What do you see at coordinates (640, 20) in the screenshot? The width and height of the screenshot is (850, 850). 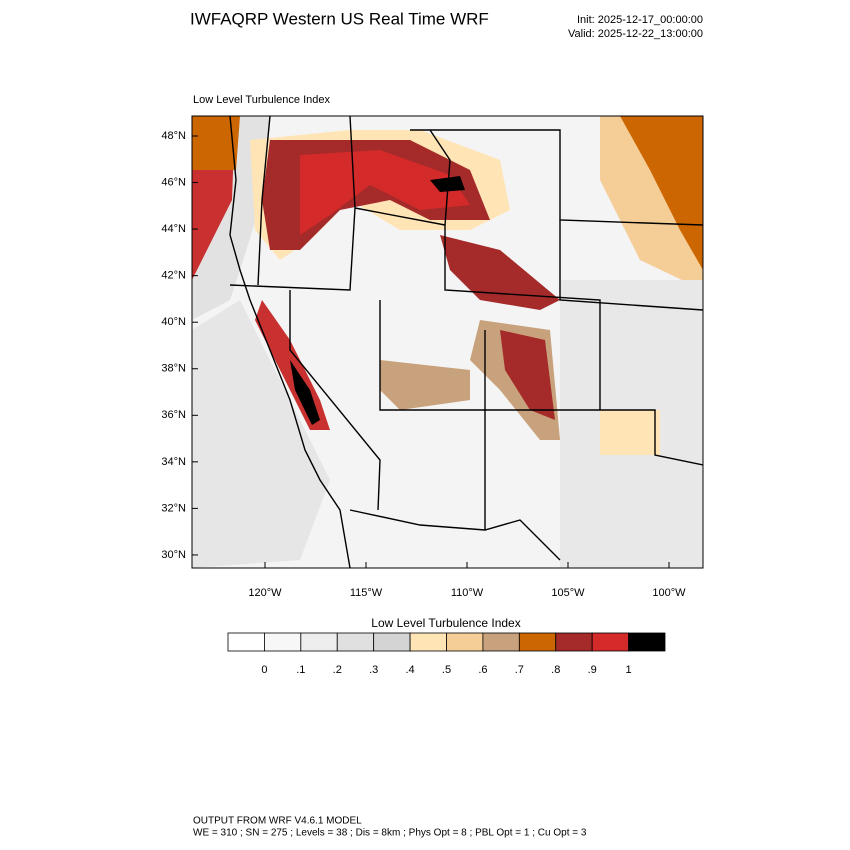 I see `init-time: Init: 2025-12-17_00:00:00` at bounding box center [640, 20].